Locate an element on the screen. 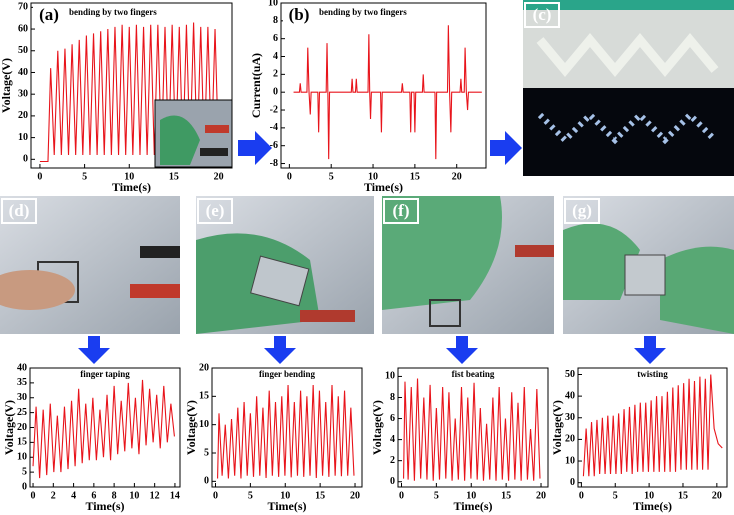 The image size is (734, 515). x-tick-label: 8 is located at coordinates (114, 495).